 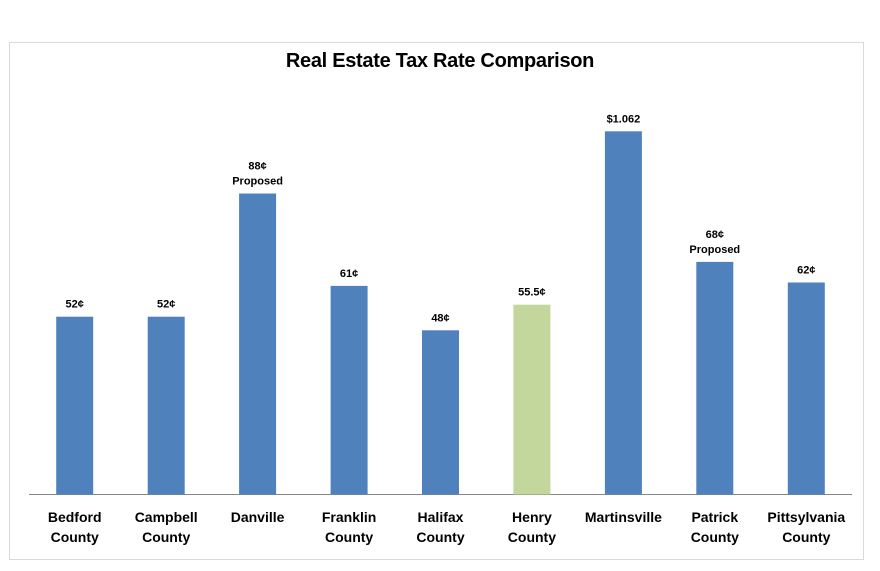 What do you see at coordinates (166, 537) in the screenshot?
I see `x-tick-label-campbell-county-line-2: County` at bounding box center [166, 537].